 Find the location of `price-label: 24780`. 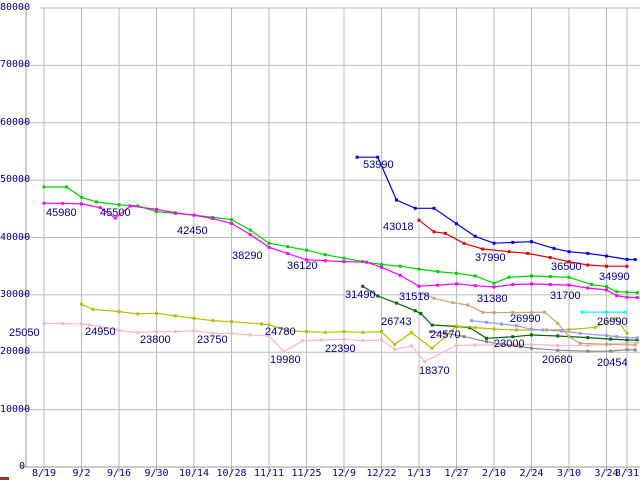

price-label: 24780 is located at coordinates (280, 332).